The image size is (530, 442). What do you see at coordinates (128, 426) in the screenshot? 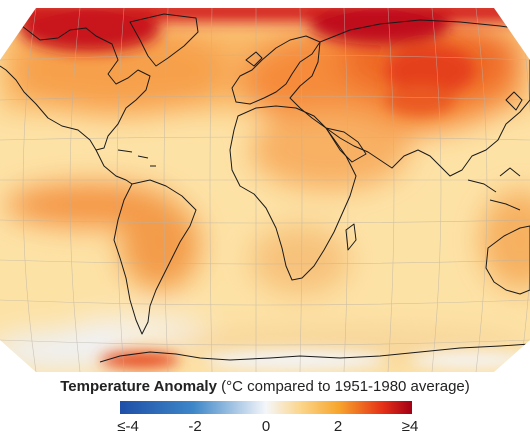
I see `tick-label-min: ≤-4` at bounding box center [128, 426].